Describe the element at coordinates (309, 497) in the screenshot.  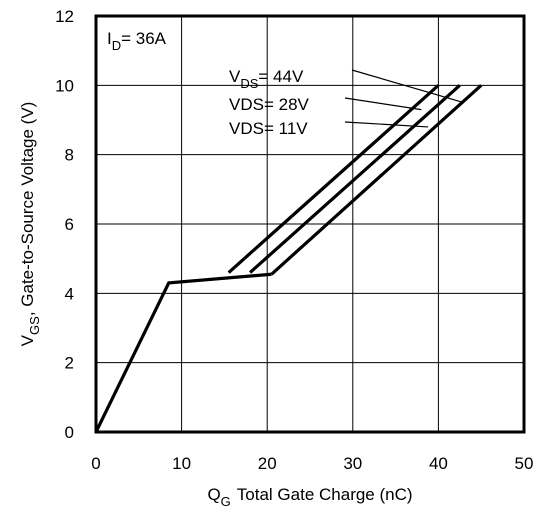
I see `x-axis-label: QG Total Gate Charge (nC)` at that location.